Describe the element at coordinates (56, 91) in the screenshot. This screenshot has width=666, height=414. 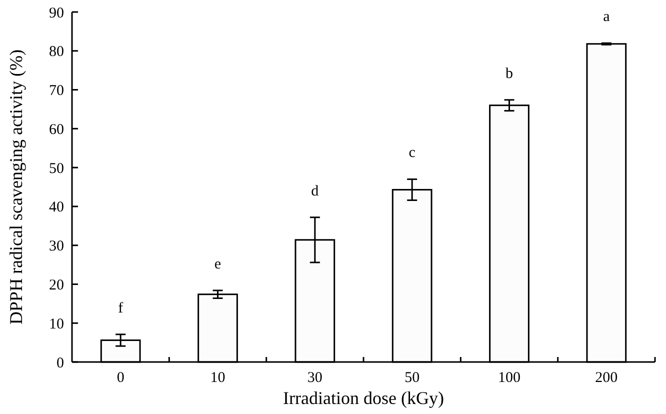
I see `y-tick-label: 70` at that location.